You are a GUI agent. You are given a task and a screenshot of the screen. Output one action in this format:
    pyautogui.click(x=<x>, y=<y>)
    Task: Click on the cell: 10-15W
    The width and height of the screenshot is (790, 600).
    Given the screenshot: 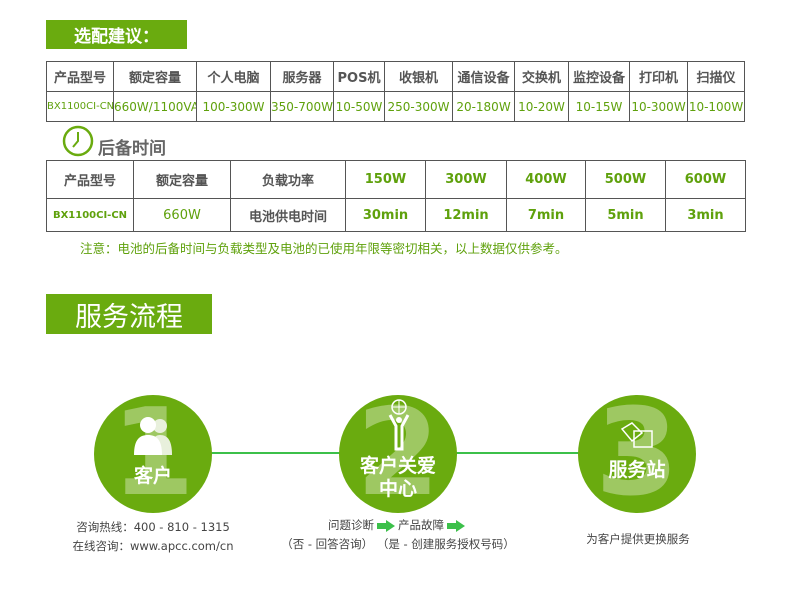 What is the action you would take?
    pyautogui.click(x=599, y=106)
    